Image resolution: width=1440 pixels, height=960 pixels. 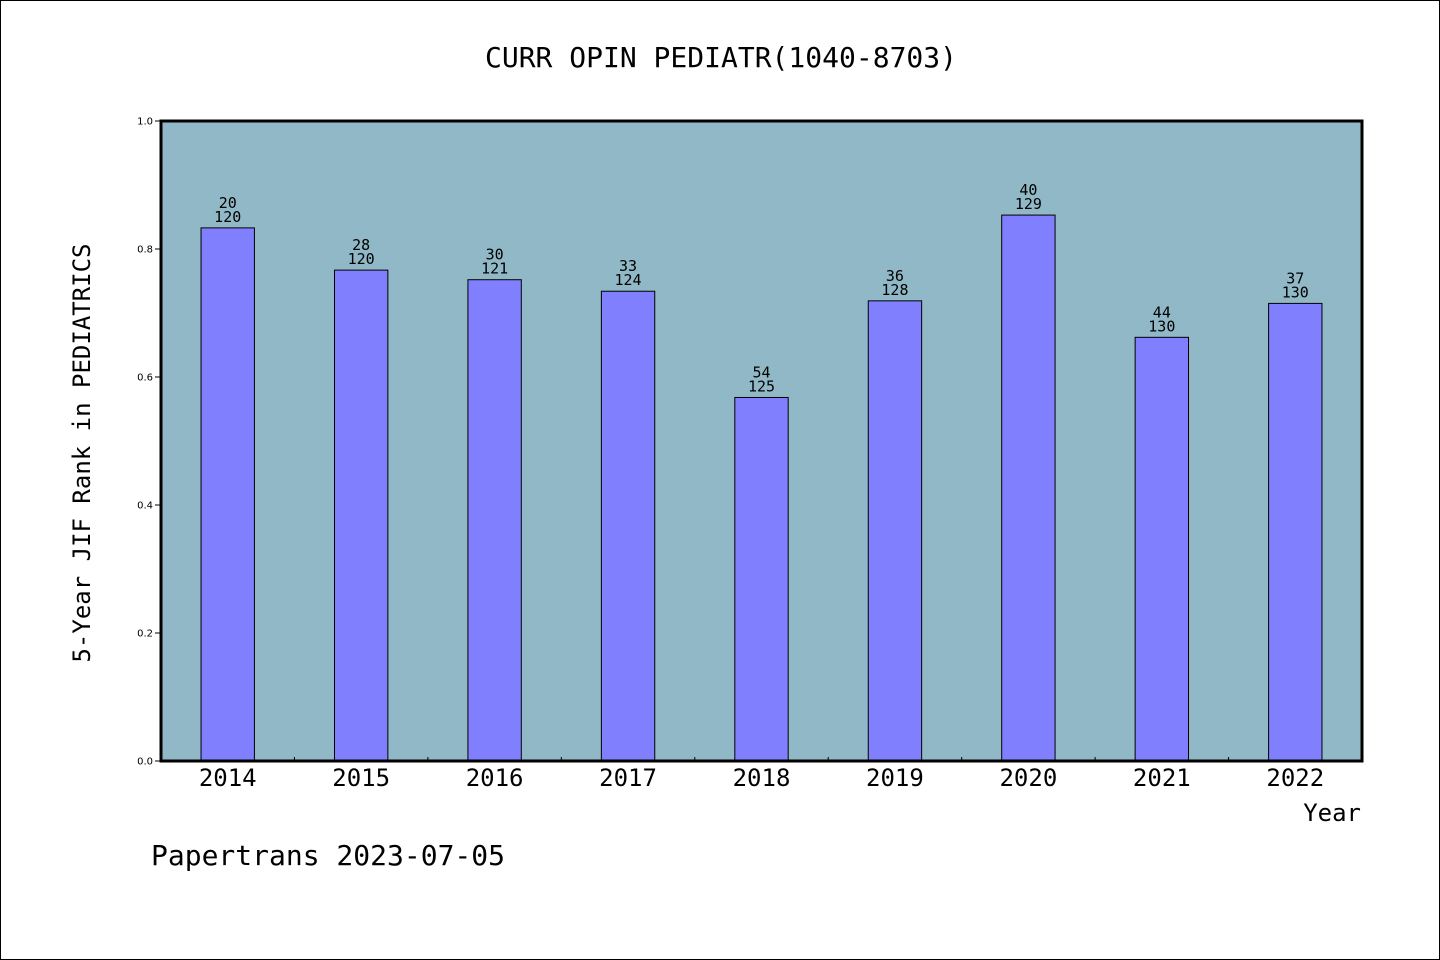 What do you see at coordinates (145, 122) in the screenshot?
I see `y-tick-label: 1.0` at bounding box center [145, 122].